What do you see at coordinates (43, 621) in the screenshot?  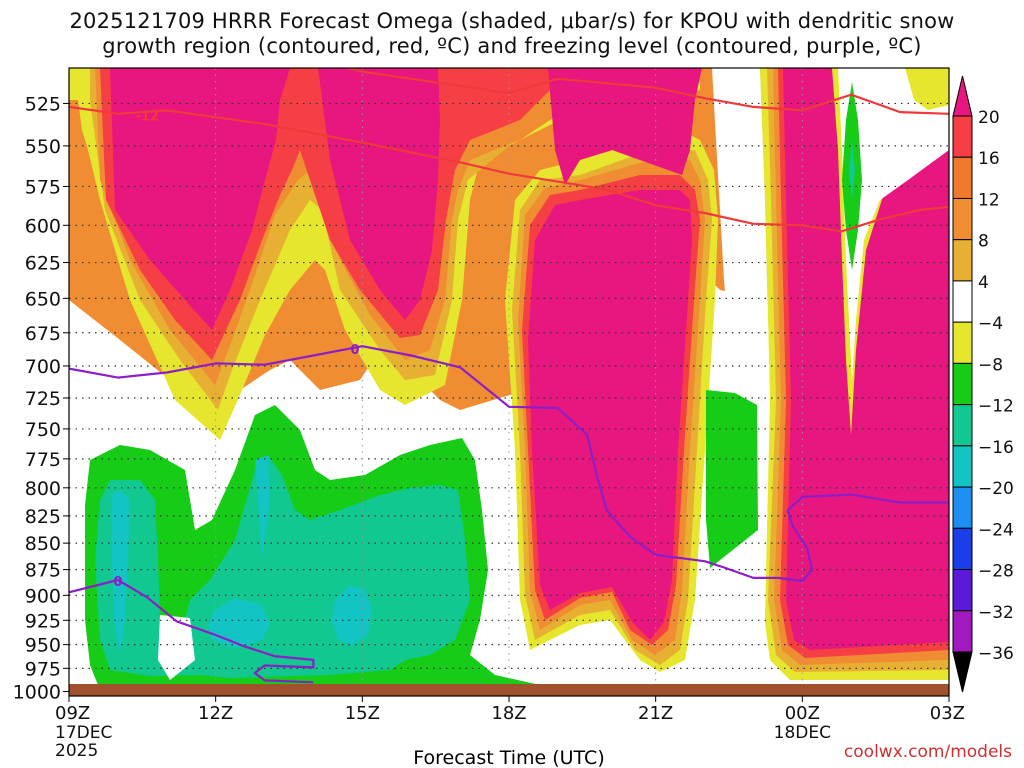 I see `y-tick-label-925: 925` at bounding box center [43, 621].